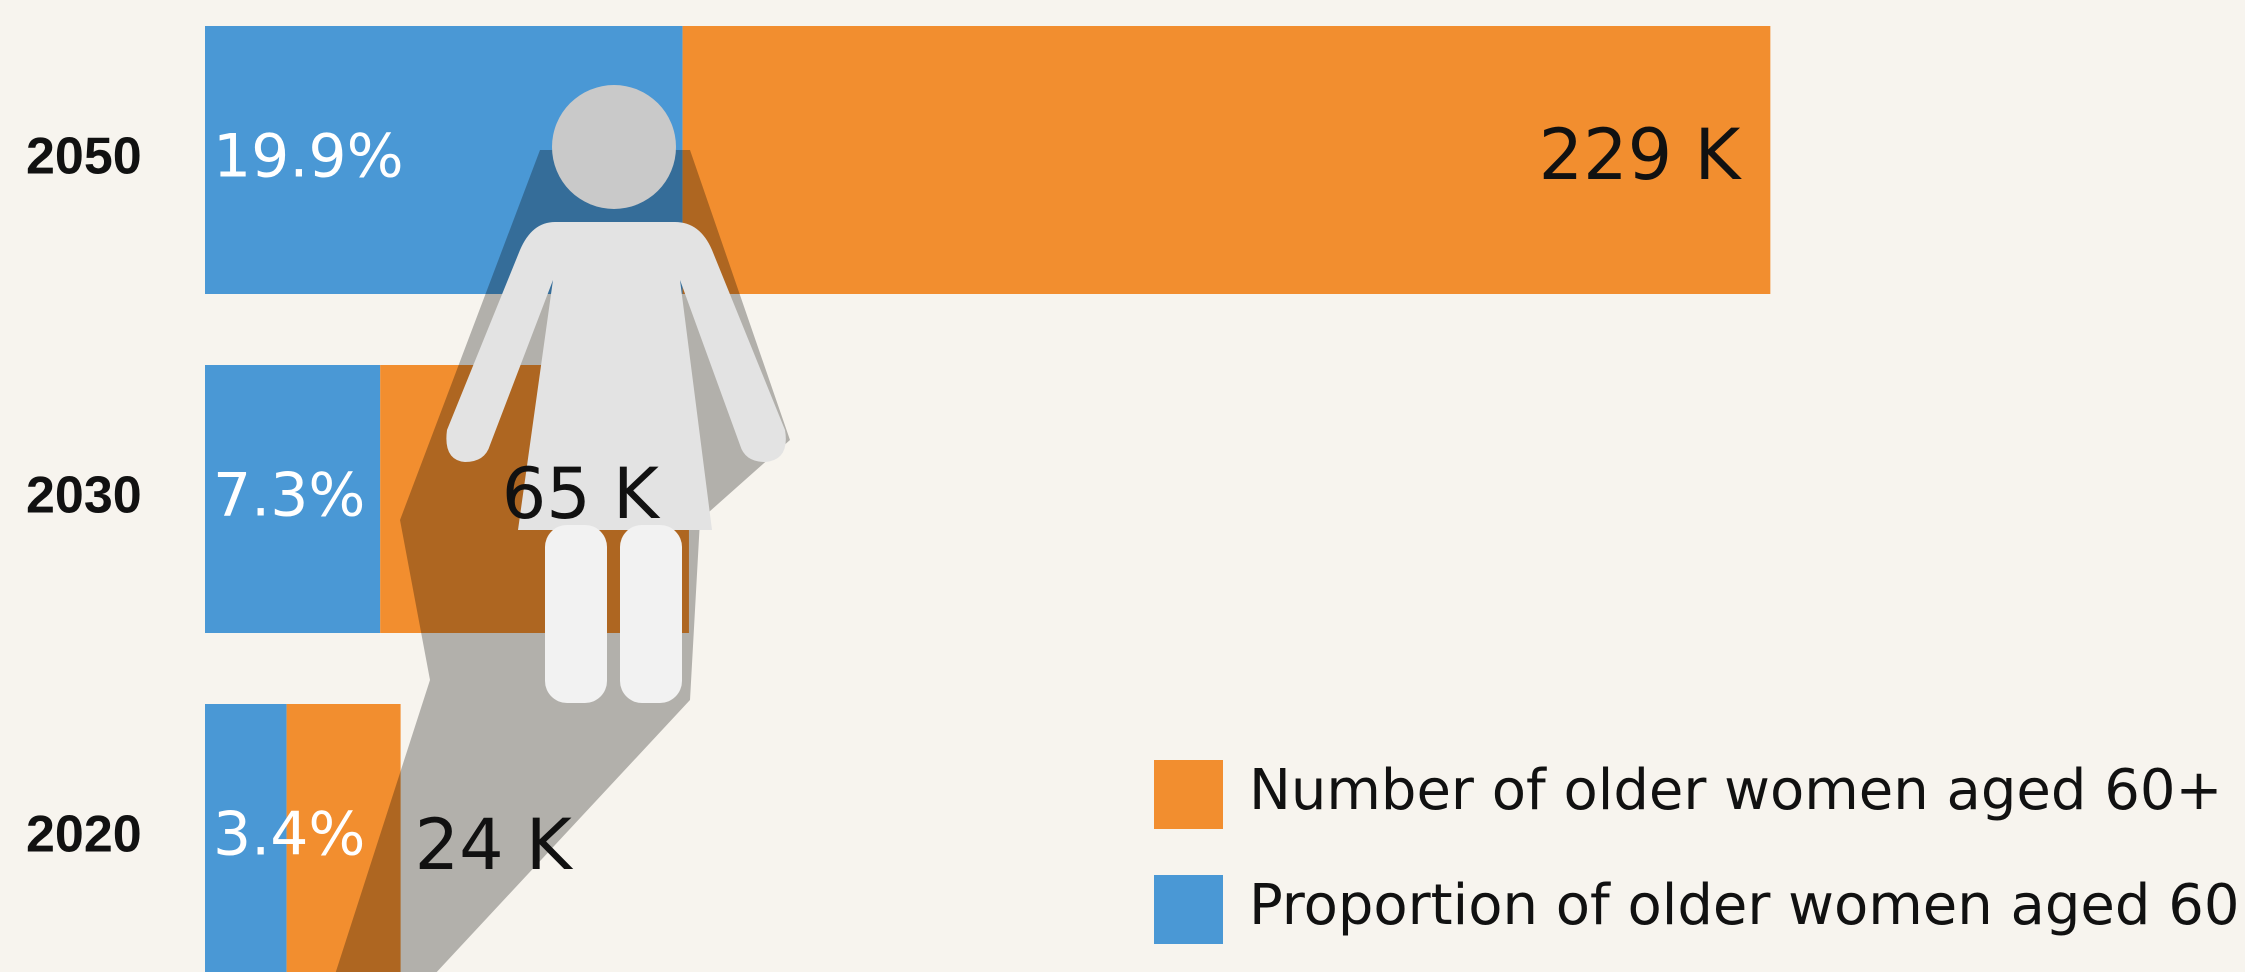 Image resolution: width=2245 pixels, height=972 pixels. Describe the element at coordinates (1747, 905) in the screenshot. I see `legend-label: Proportion of older women aged 60+` at that location.